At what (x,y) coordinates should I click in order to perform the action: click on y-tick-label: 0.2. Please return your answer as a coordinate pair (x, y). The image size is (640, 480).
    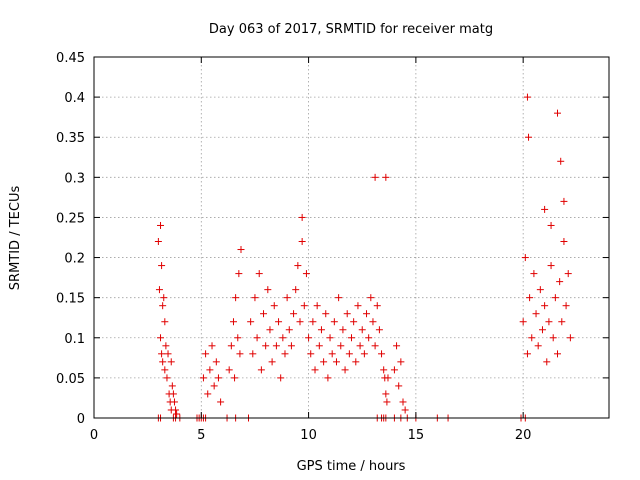
    Looking at the image, I should click on (74, 259).